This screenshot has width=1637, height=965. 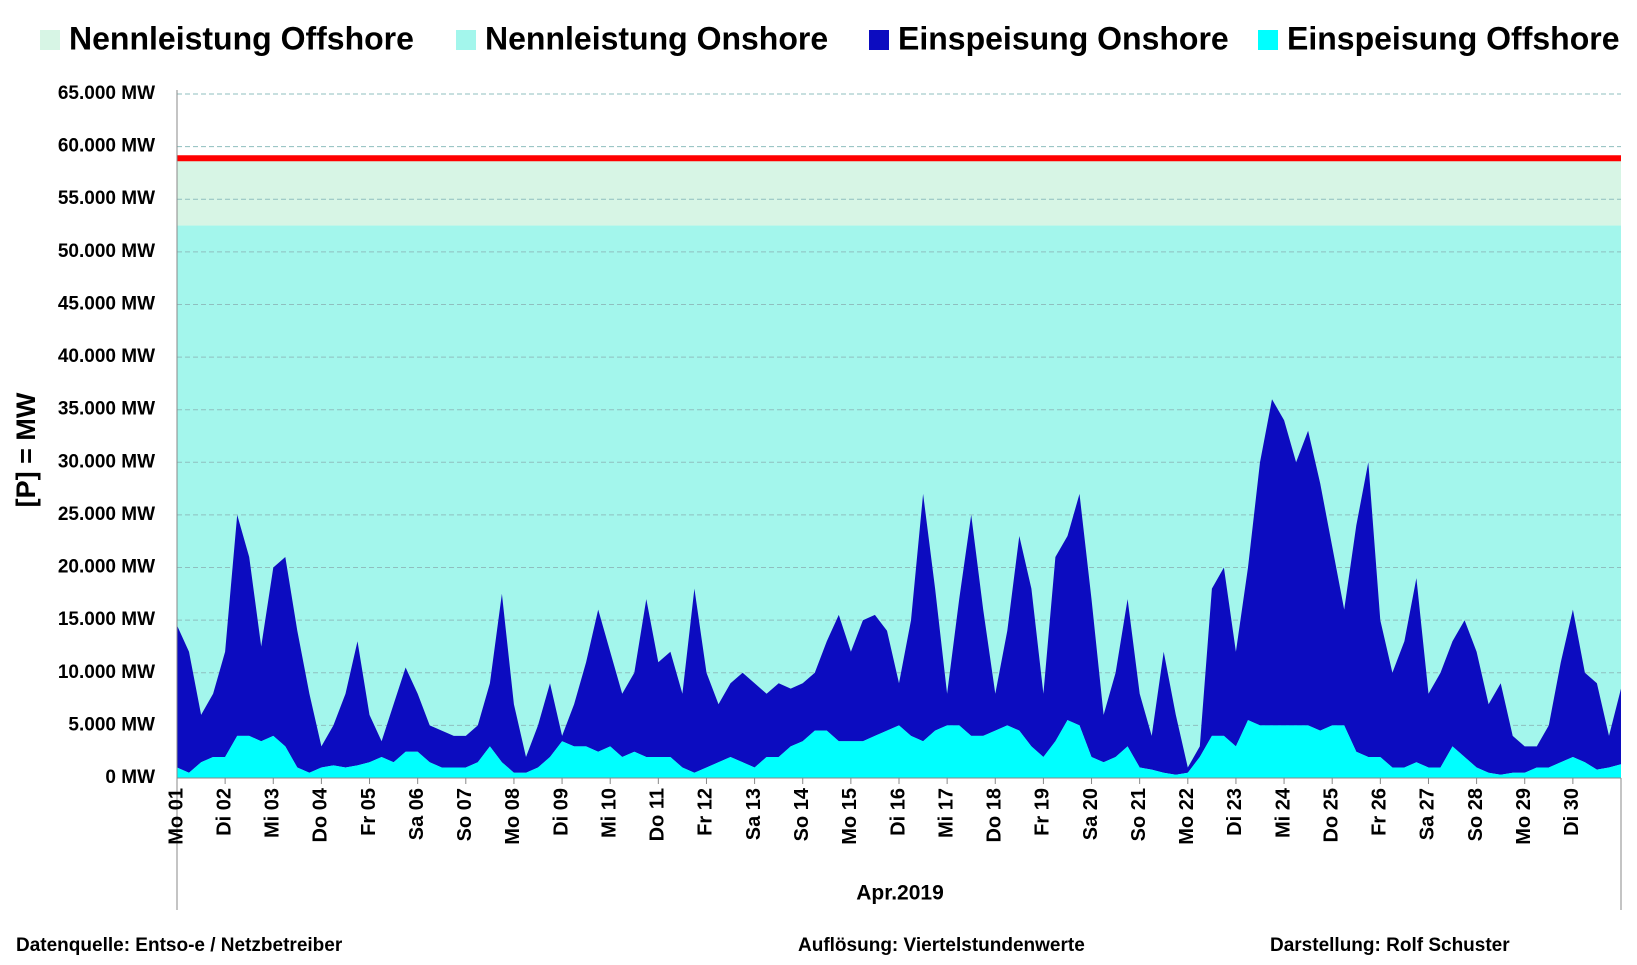 I want to click on y-tick-label: 50.000 MW, so click(x=106, y=251).